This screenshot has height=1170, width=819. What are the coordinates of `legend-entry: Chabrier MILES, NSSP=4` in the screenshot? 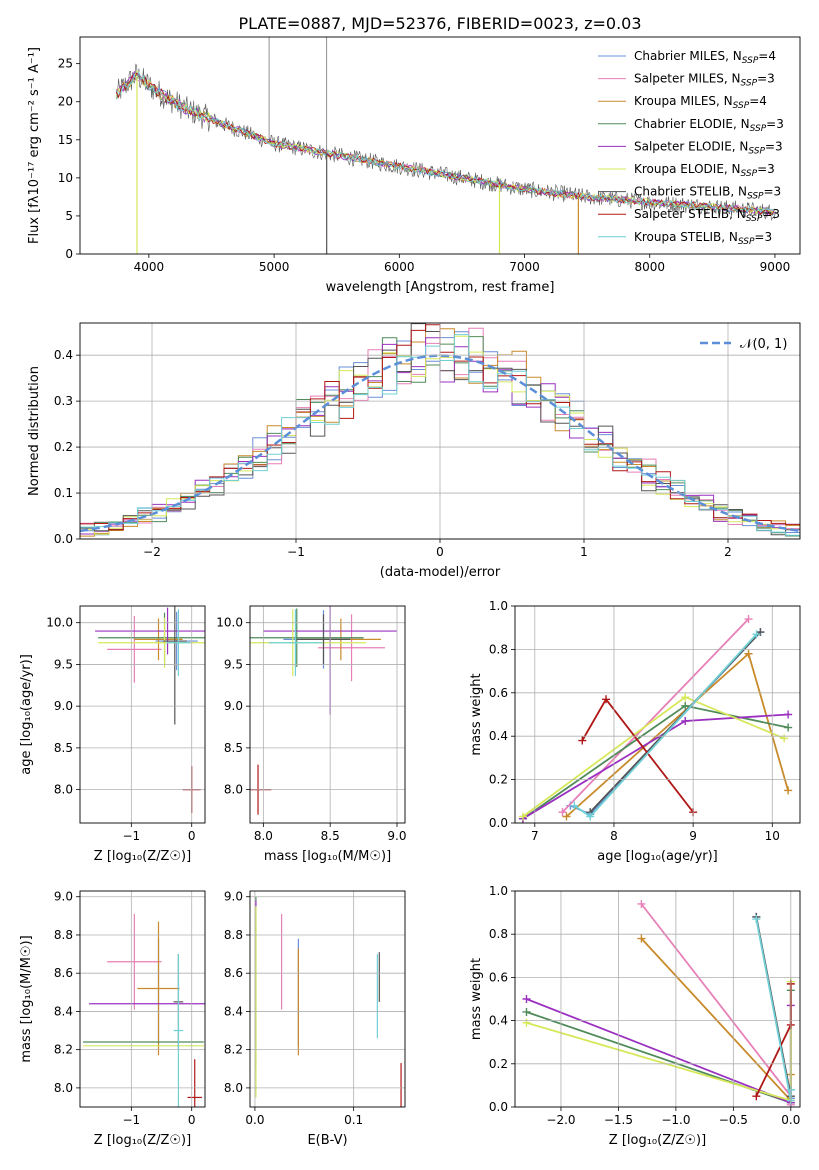 It's located at (705, 57).